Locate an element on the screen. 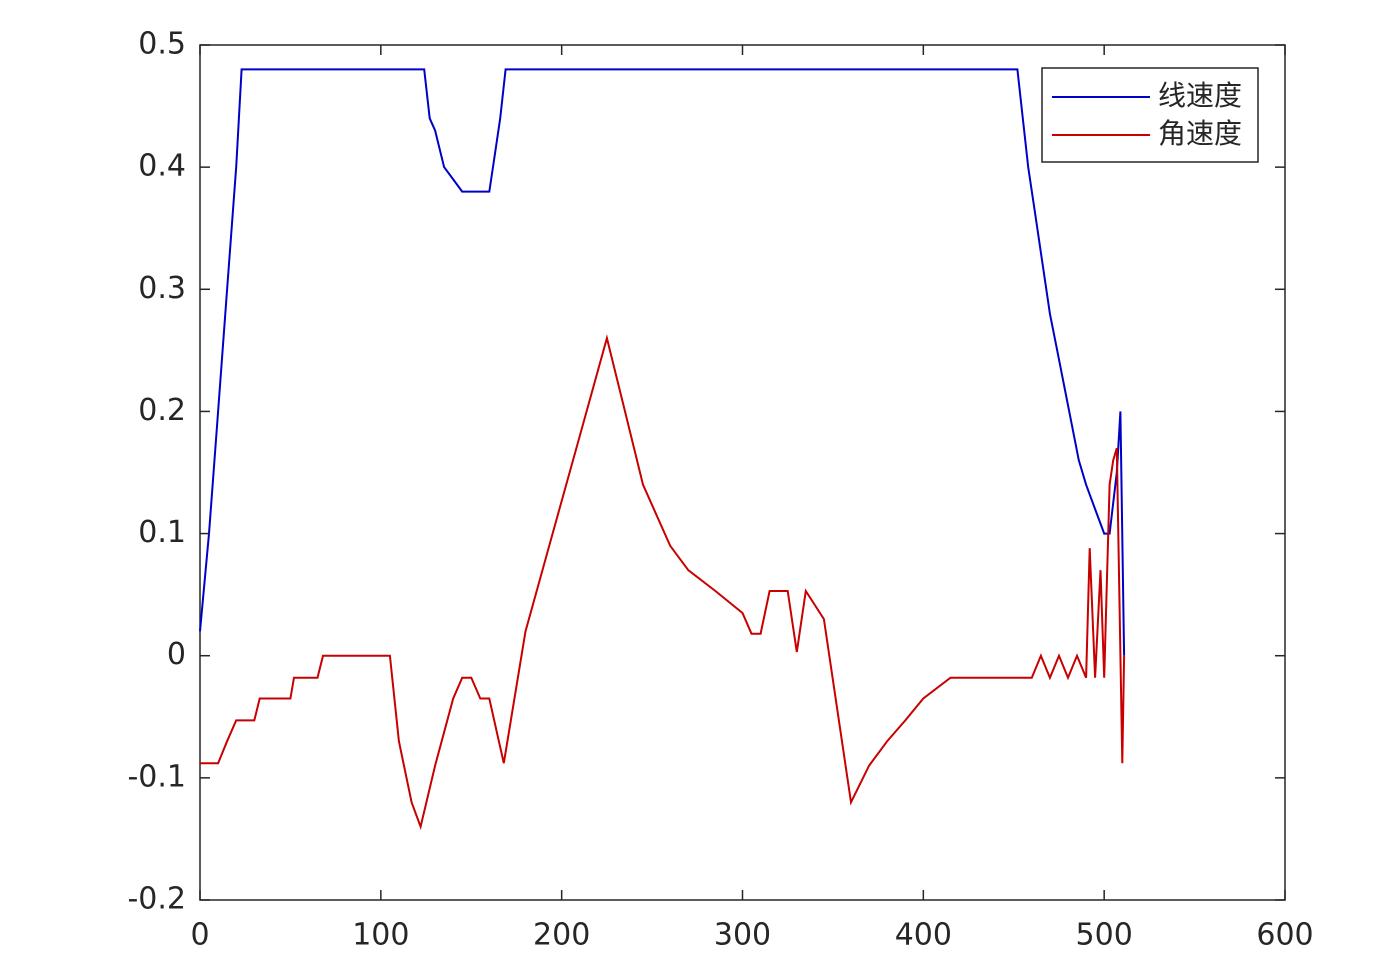  x-tick-label: 600 is located at coordinates (1284, 935).